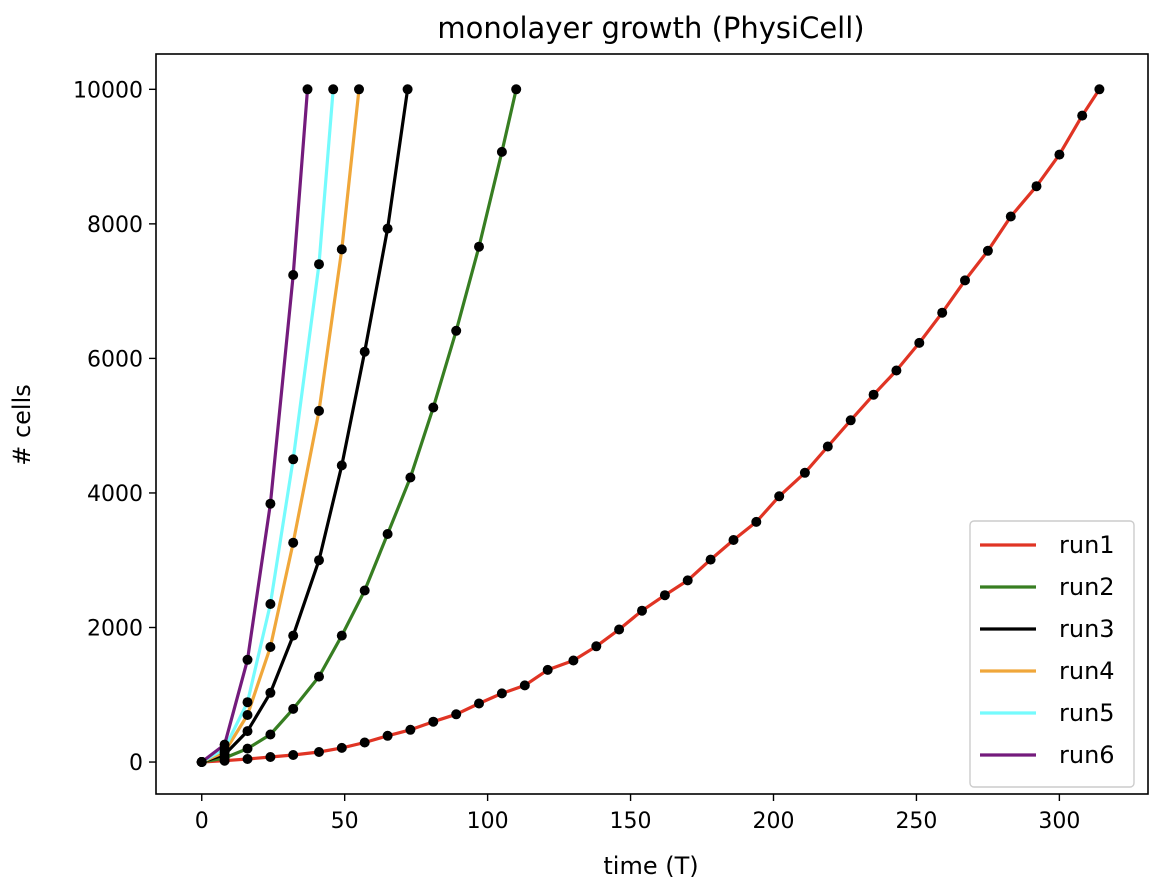  I want to click on series-markers-run6, so click(254, 425).